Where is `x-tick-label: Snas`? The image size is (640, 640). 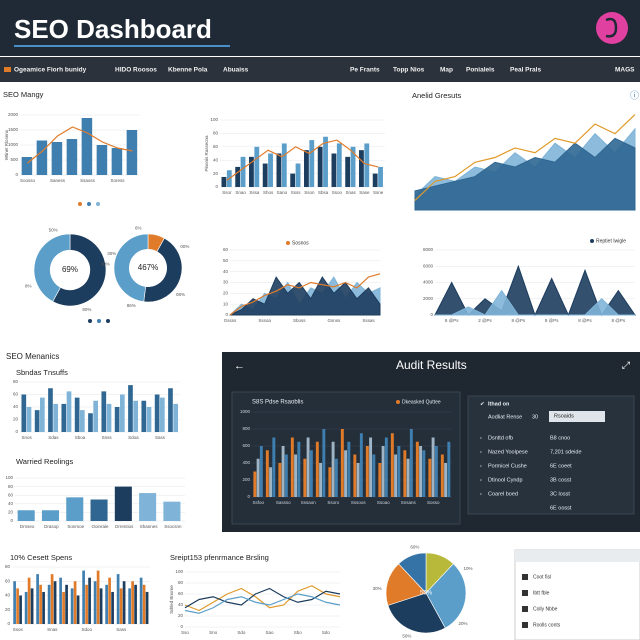 x-tick-label: Snas is located at coordinates (52, 629).